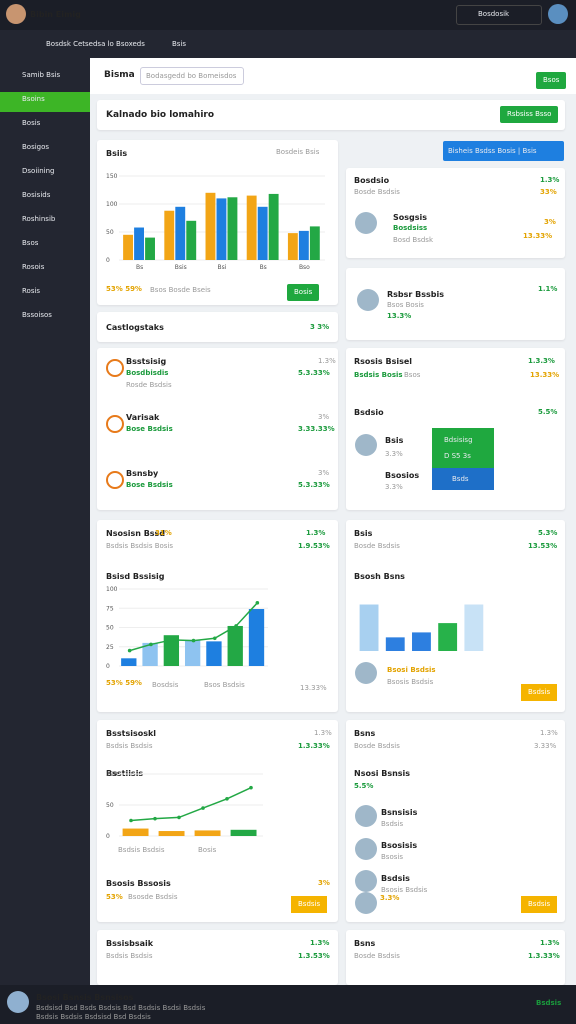 This screenshot has height=1024, width=576. I want to click on y-tick-label: 50, so click(110, 805).